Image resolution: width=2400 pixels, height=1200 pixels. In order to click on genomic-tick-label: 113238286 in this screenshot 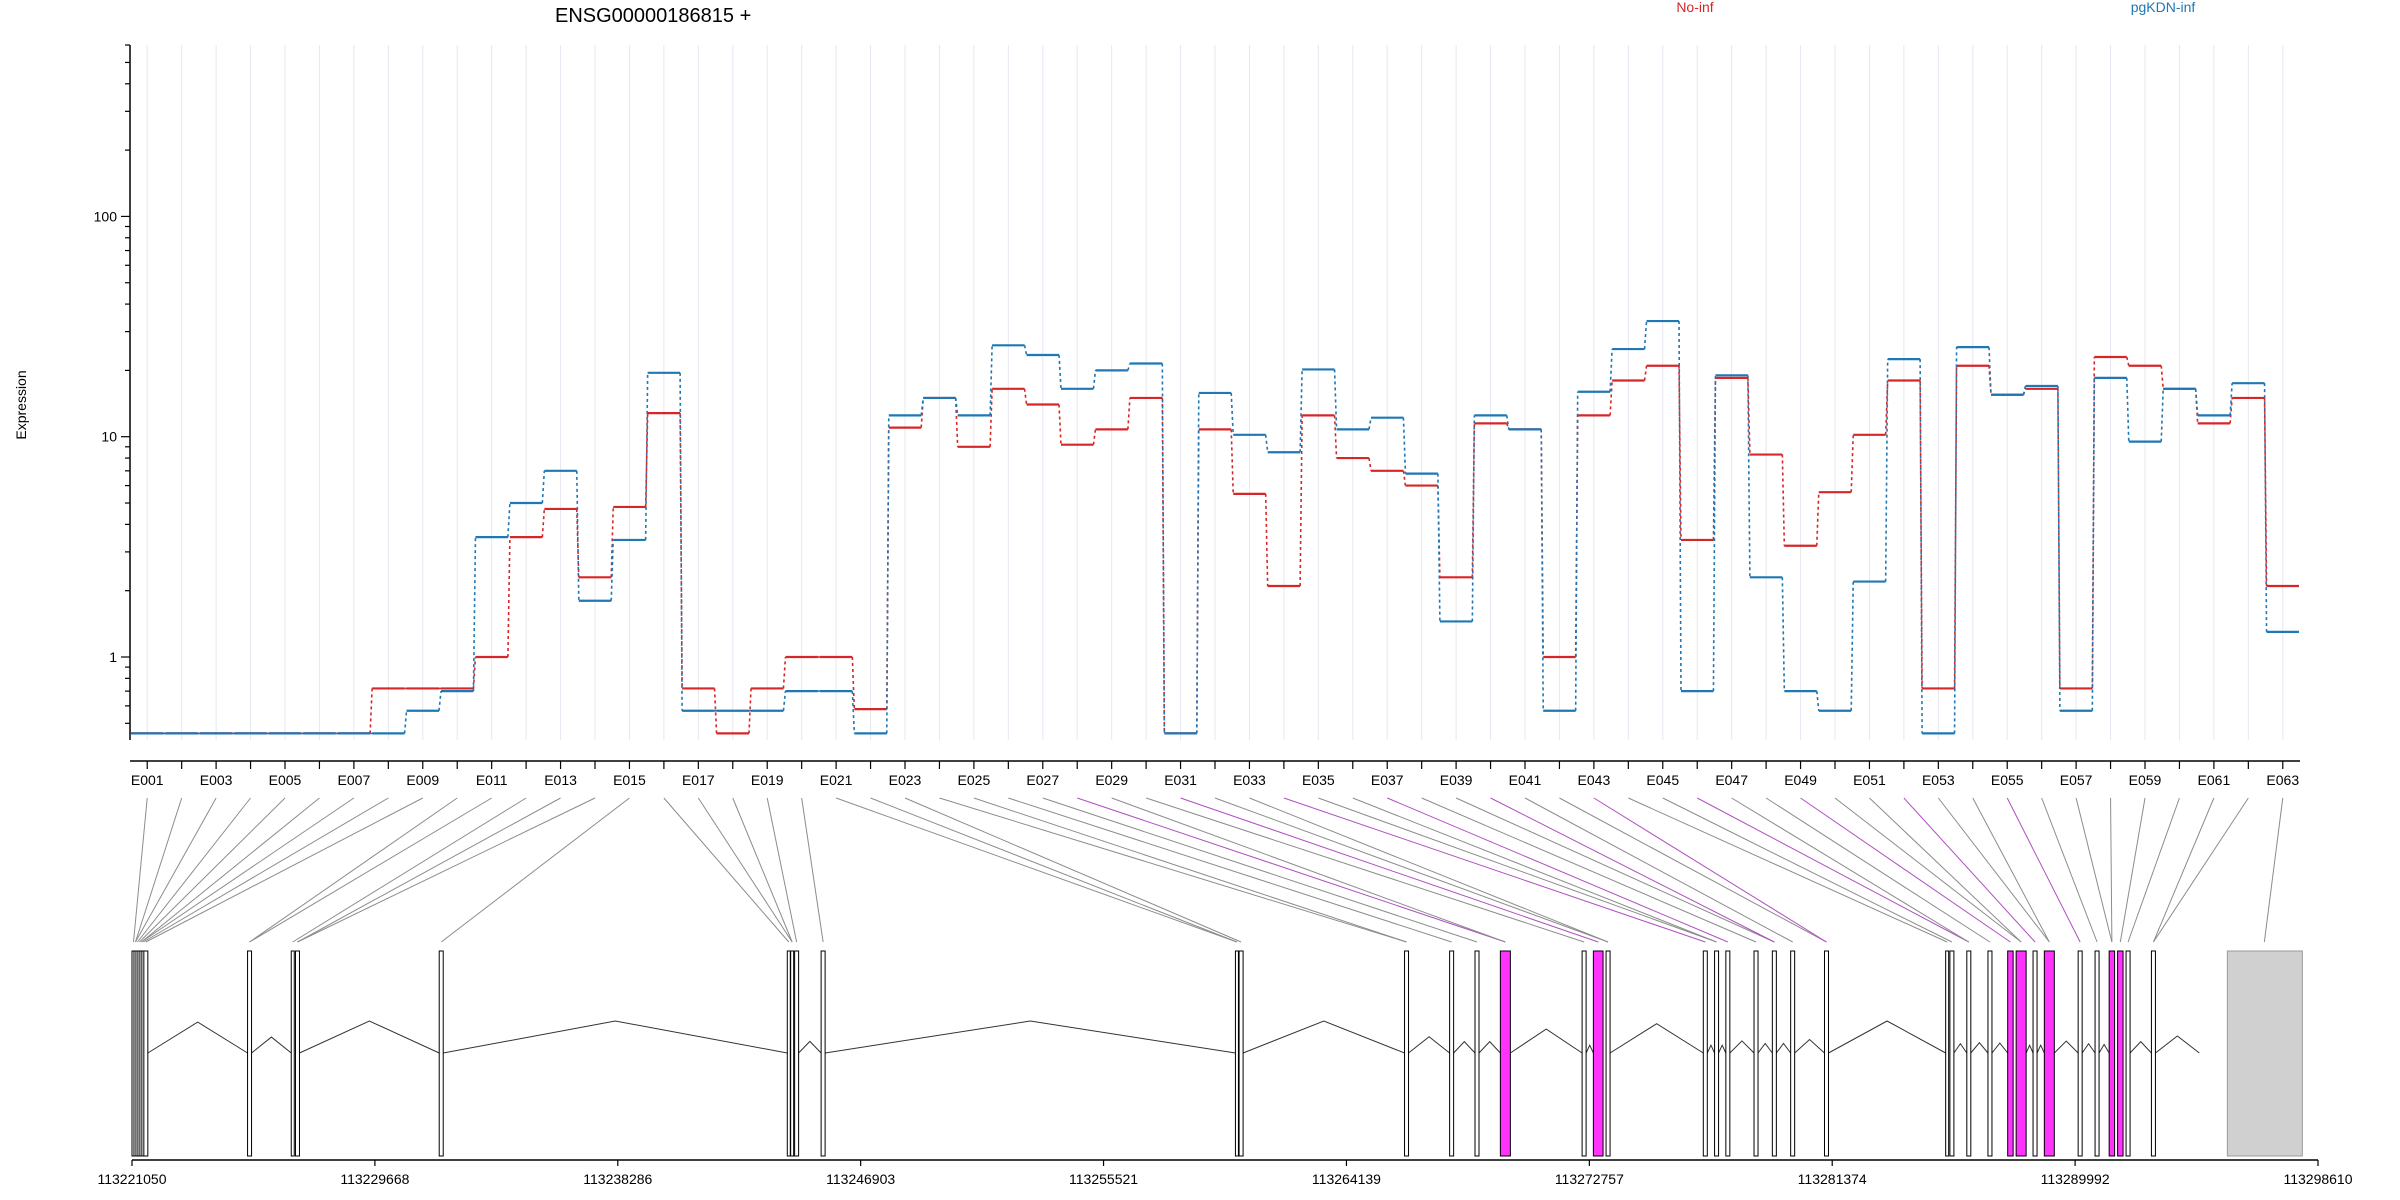, I will do `click(617, 1179)`.